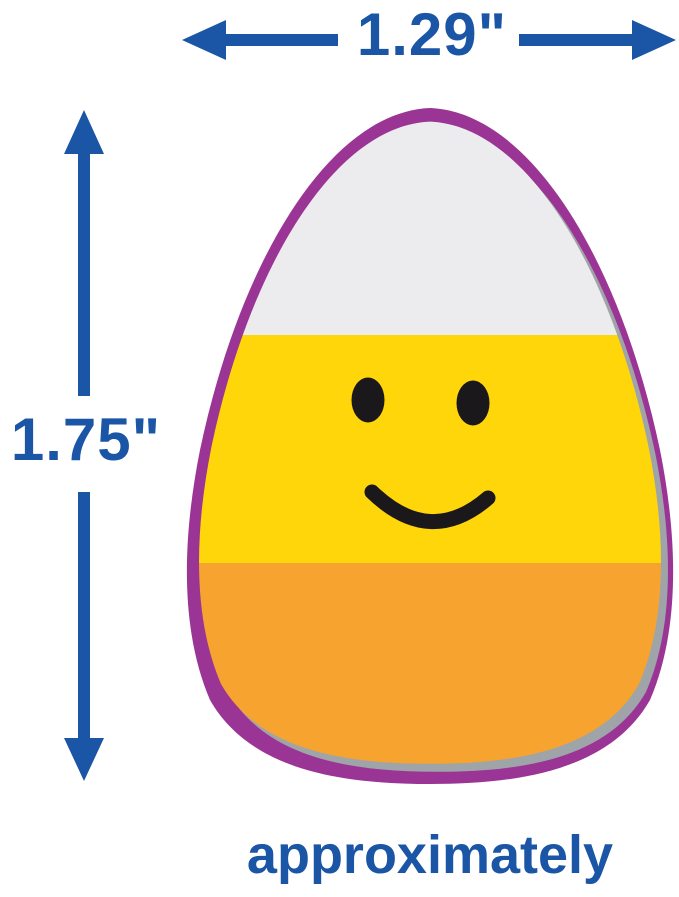 The image size is (679, 897). Describe the element at coordinates (597, 40) in the screenshot. I see `arrow-right-icon` at that location.